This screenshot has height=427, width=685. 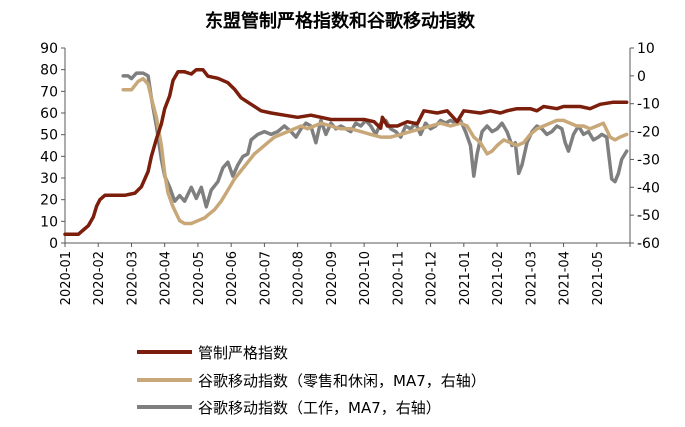 What do you see at coordinates (641, 77) in the screenshot?
I see `right-tick-label: 0` at bounding box center [641, 77].